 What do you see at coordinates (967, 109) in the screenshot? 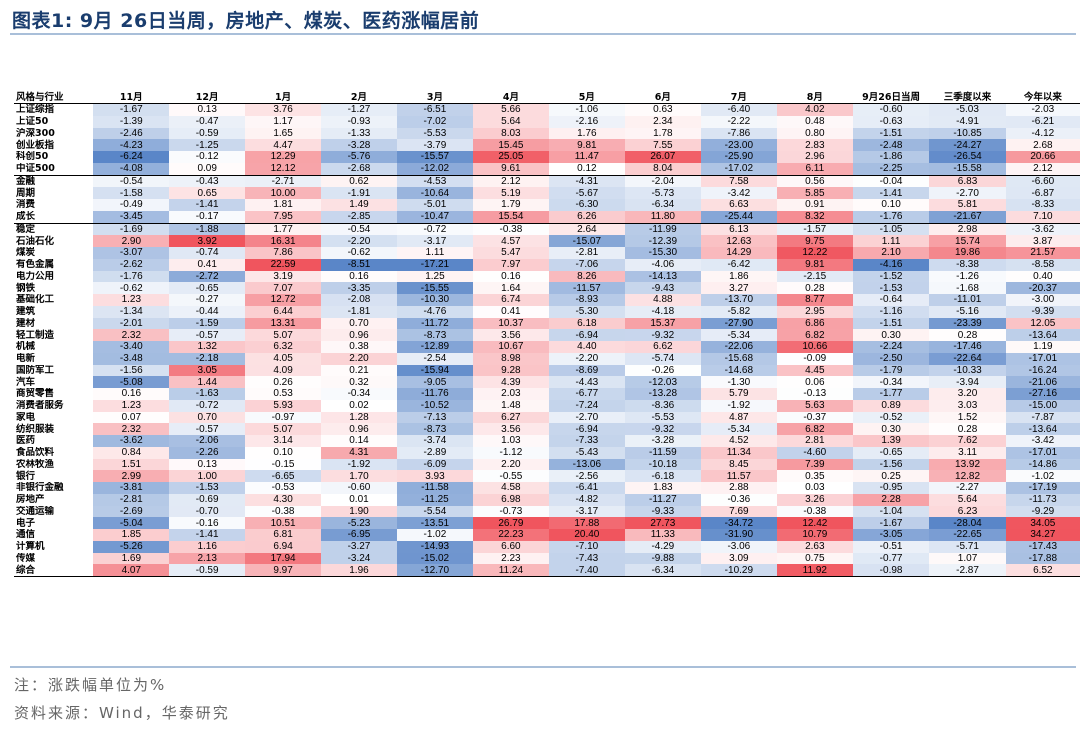
I see `value-cell: -5.03` at bounding box center [967, 109].